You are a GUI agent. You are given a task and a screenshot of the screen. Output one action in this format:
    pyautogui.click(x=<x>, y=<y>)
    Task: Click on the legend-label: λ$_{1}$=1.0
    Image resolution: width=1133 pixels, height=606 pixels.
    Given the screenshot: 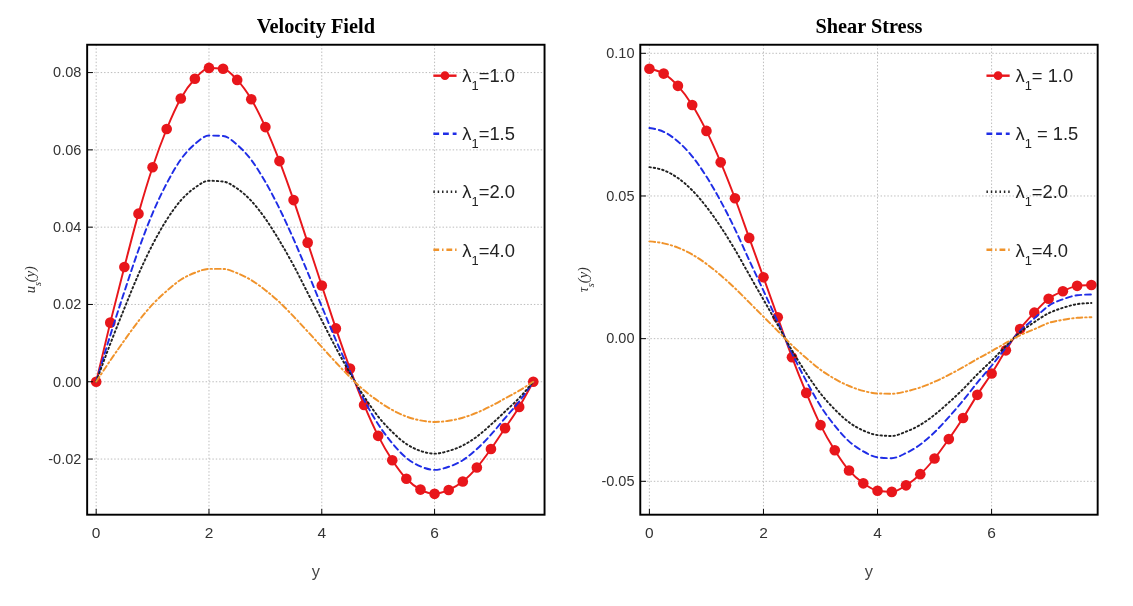 What is the action you would take?
    pyautogui.click(x=488, y=79)
    